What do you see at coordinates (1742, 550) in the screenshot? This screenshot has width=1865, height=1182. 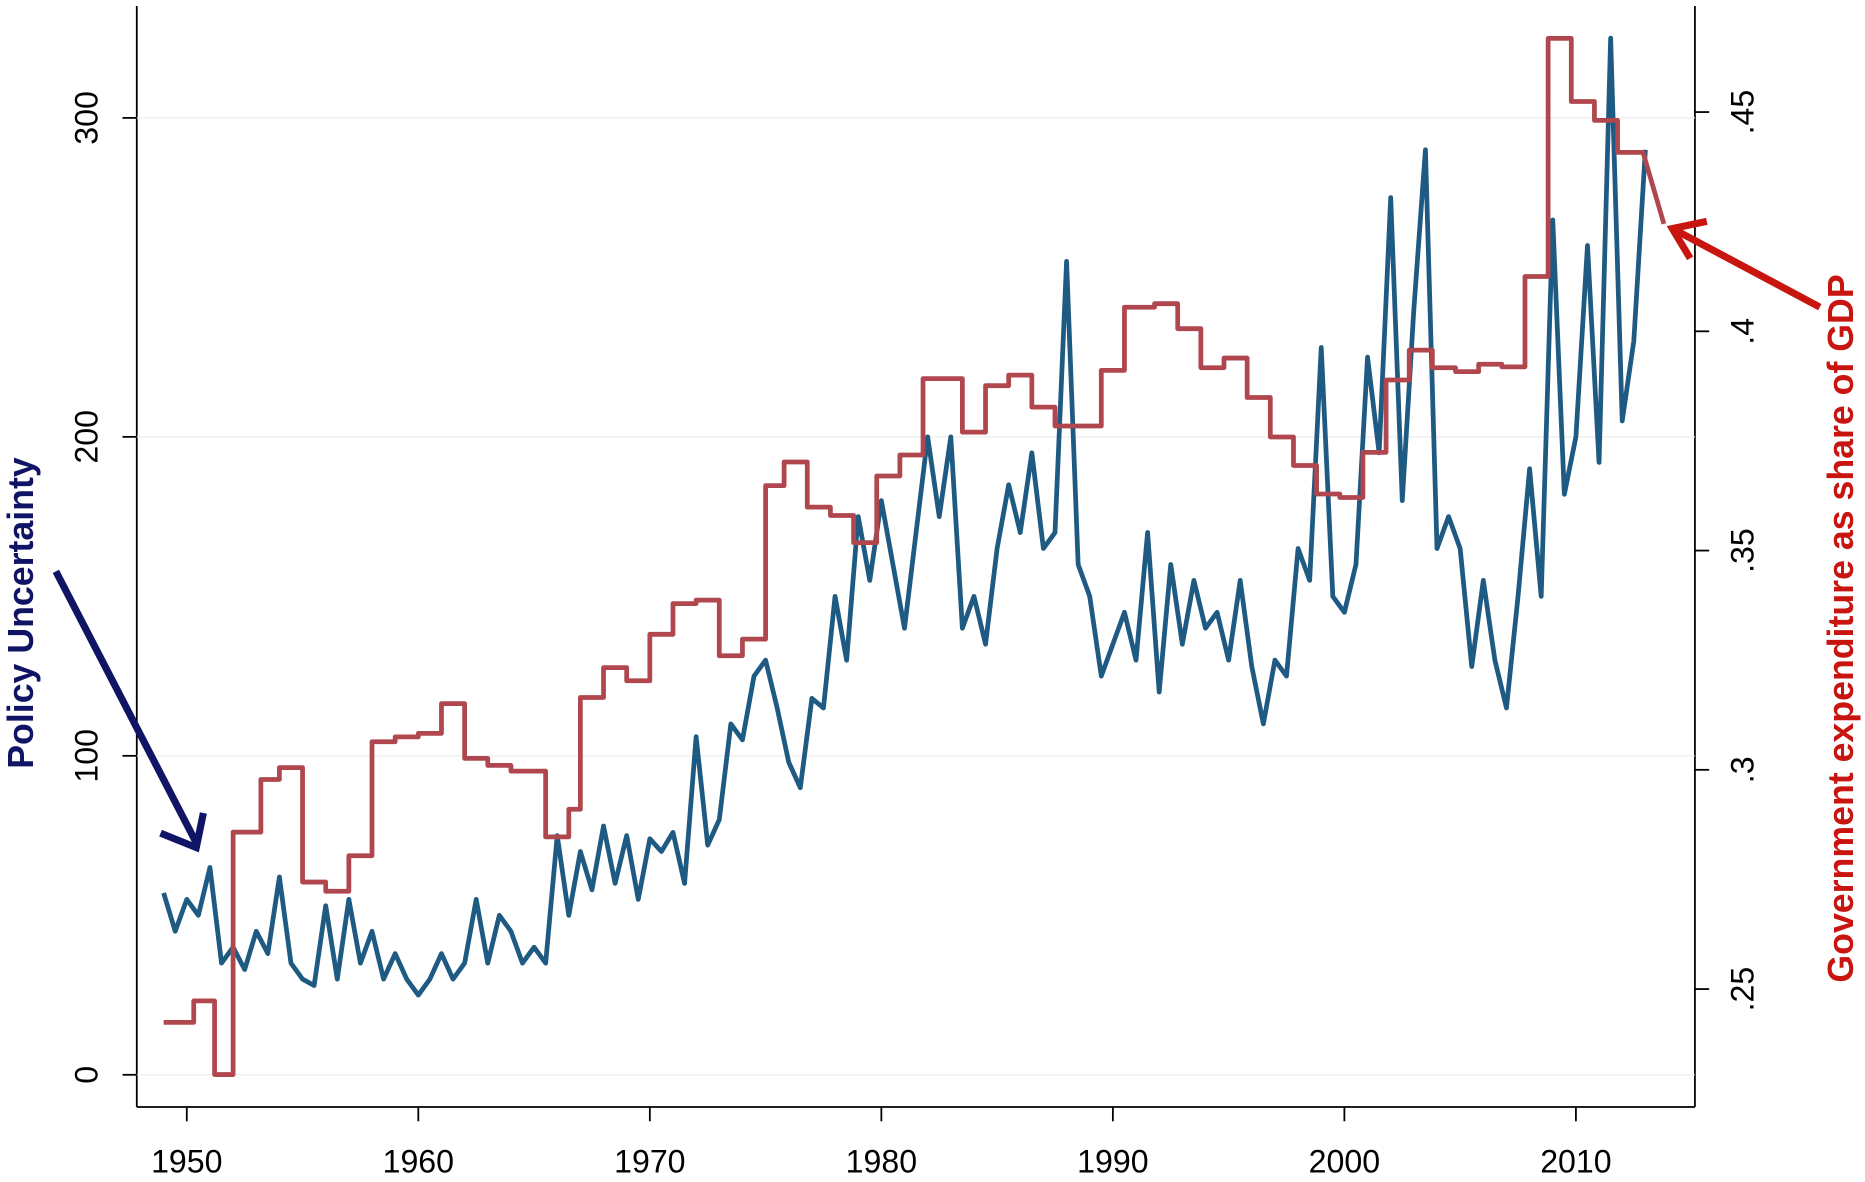 I see `y2-tick-label: .35` at bounding box center [1742, 550].